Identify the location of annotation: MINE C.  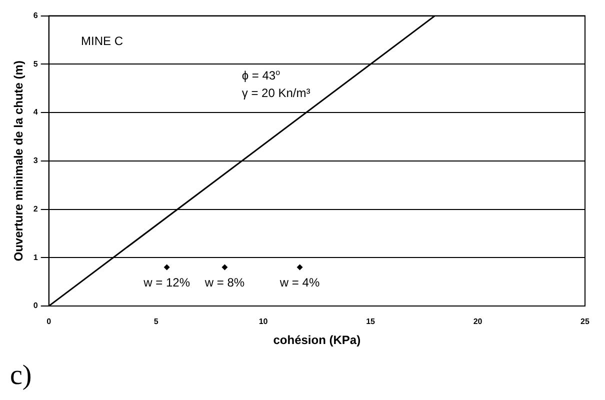
(102, 41).